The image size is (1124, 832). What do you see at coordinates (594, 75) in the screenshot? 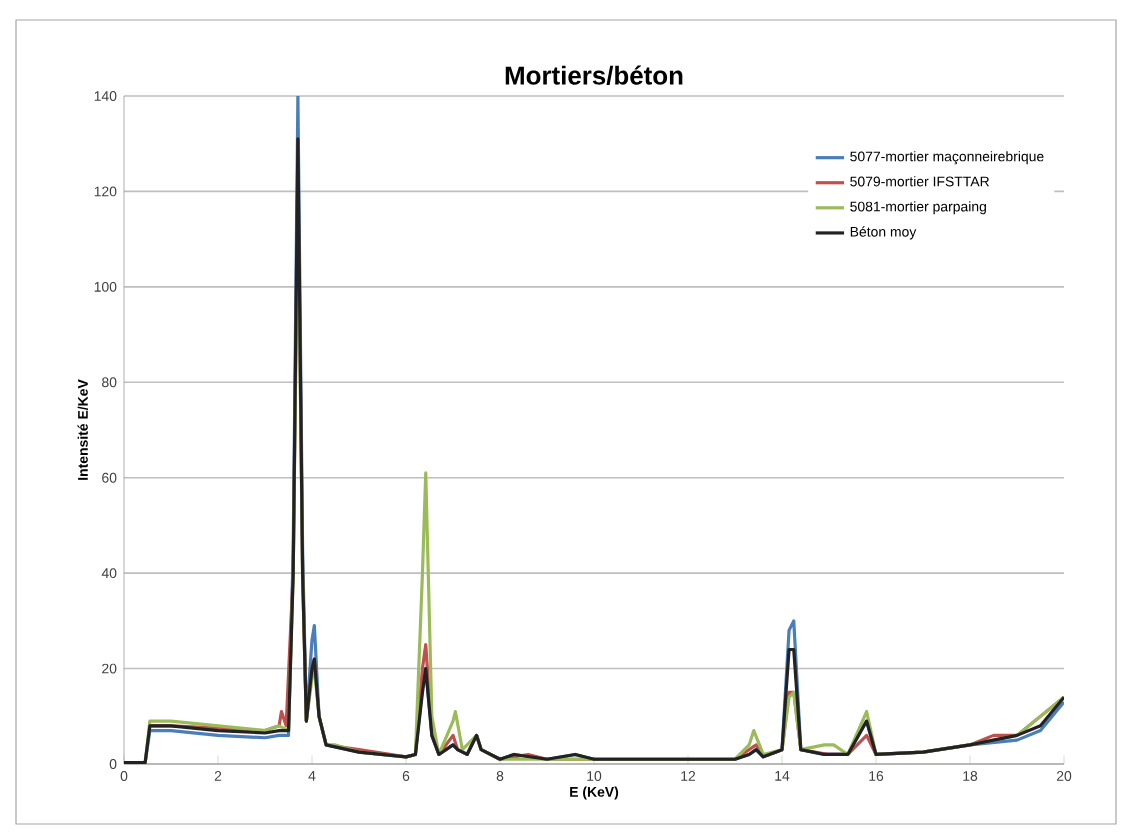
I see `chart-title: Mortiers/béton` at bounding box center [594, 75].